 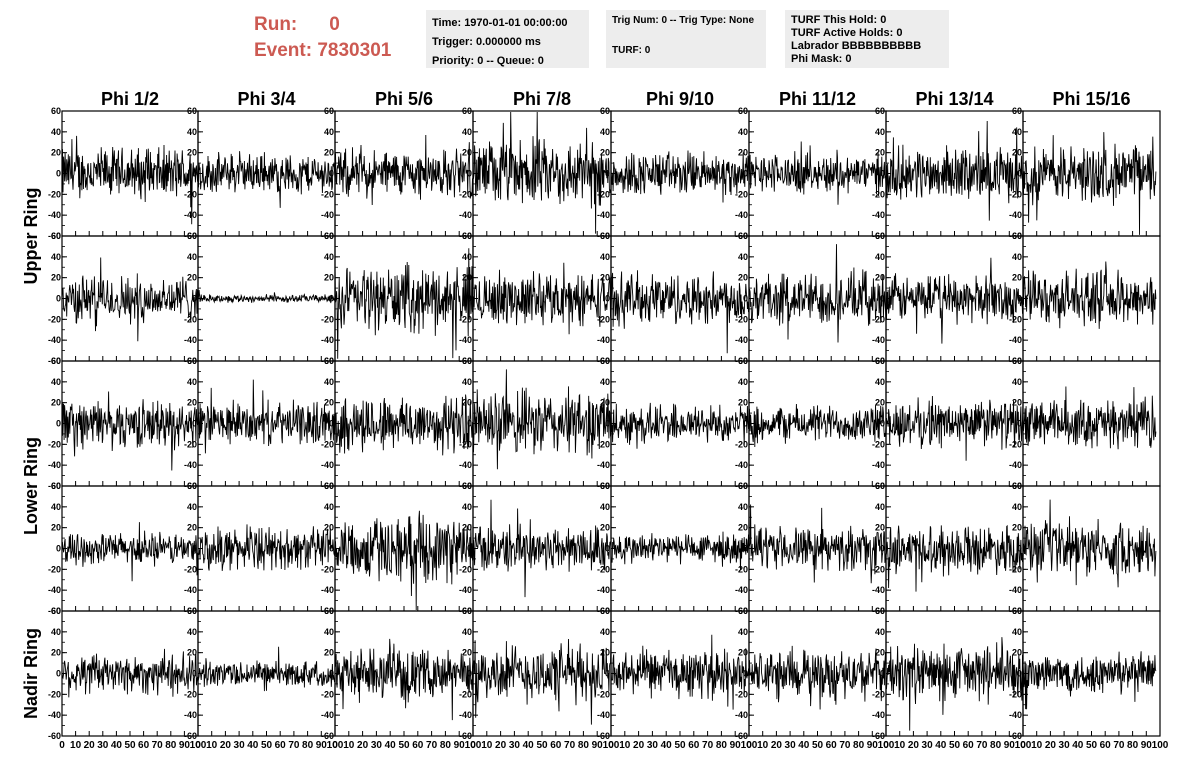 I want to click on run-value: 0, so click(x=334, y=24).